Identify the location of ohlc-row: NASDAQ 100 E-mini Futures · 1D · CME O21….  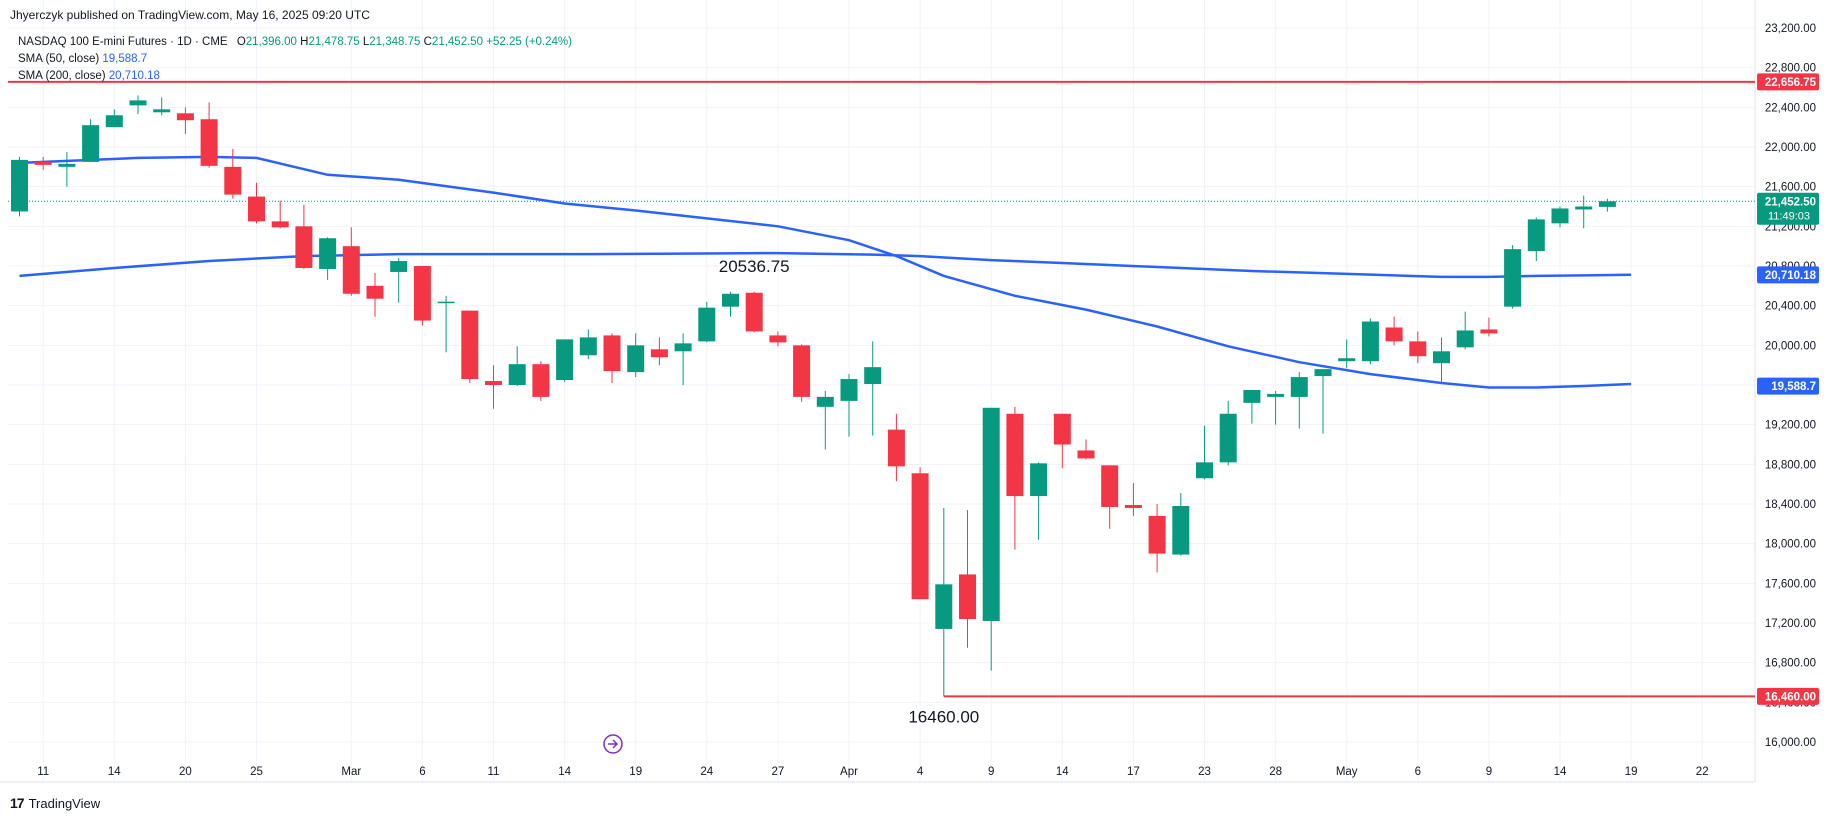
(295, 42).